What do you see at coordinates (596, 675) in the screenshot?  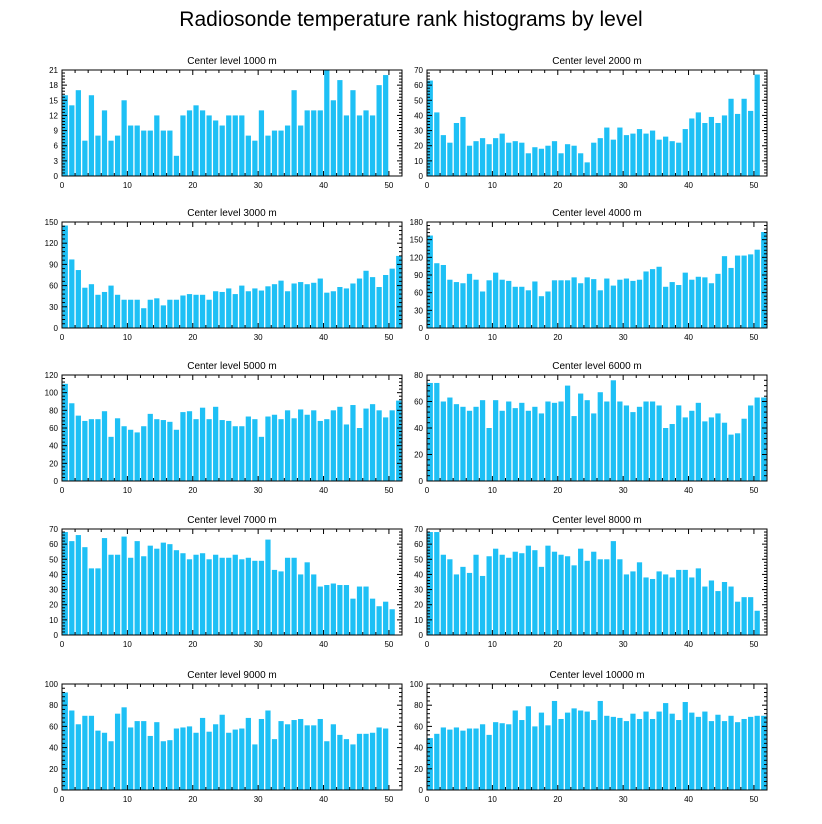 I see `panel-title: Center level 10000 m` at bounding box center [596, 675].